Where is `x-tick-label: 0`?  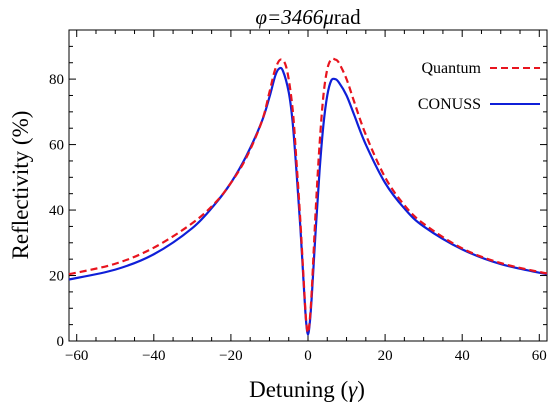 x-tick-label: 0 is located at coordinates (308, 356).